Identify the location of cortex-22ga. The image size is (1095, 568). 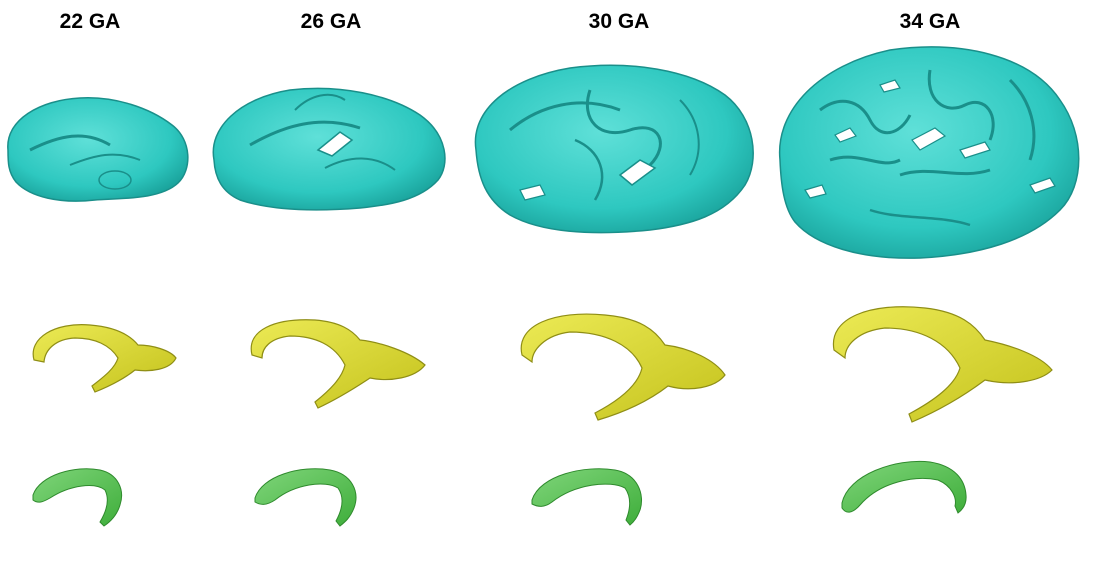
(98, 149).